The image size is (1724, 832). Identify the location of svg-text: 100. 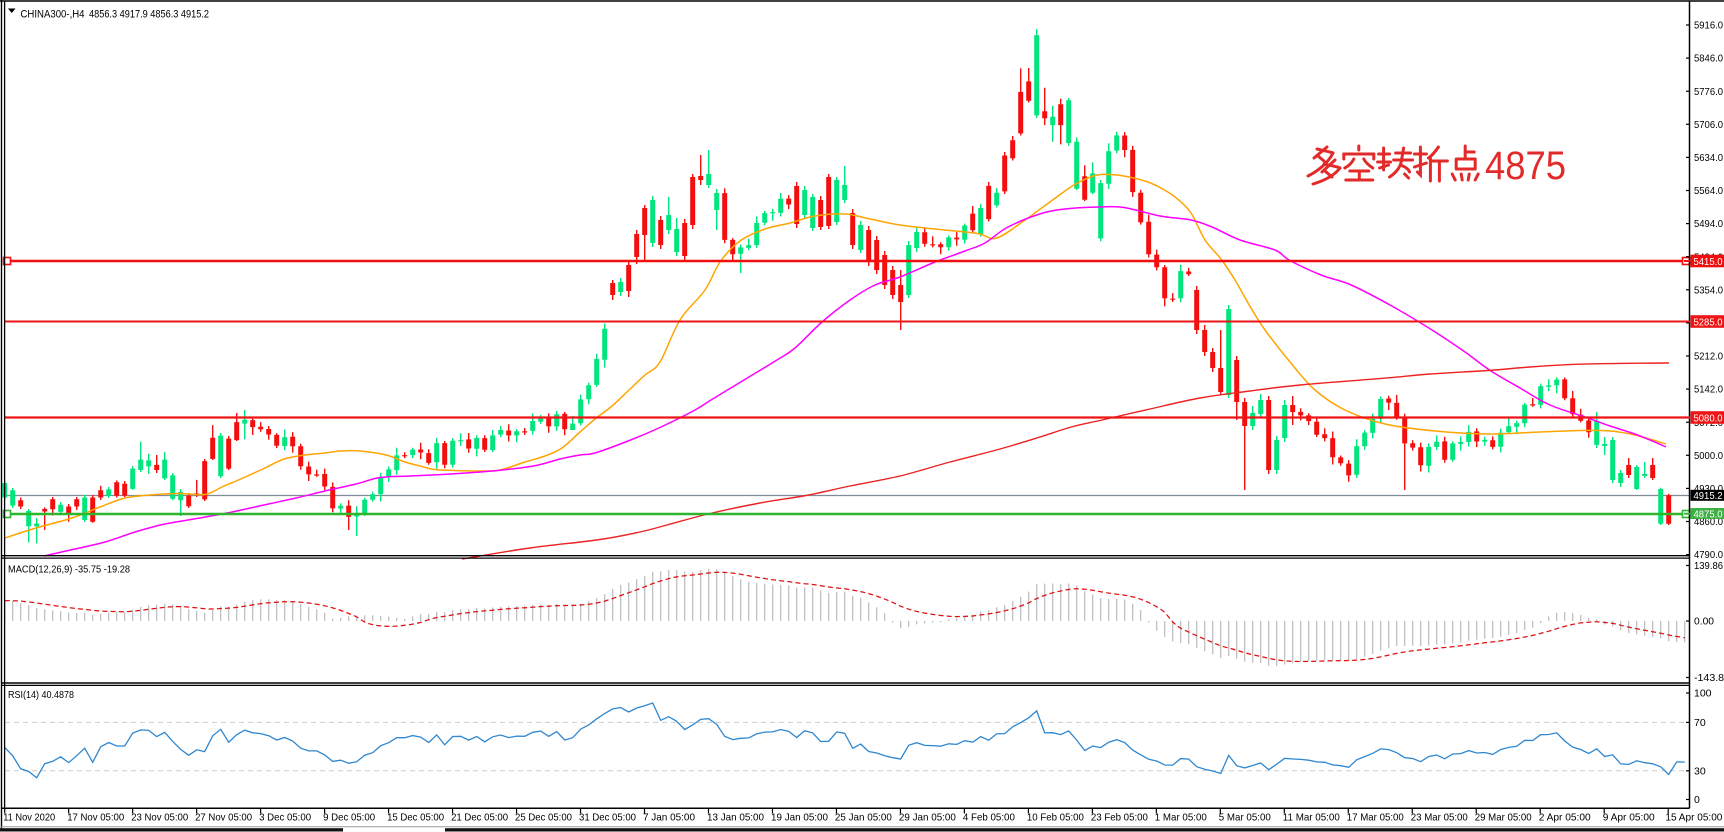
(1703, 694).